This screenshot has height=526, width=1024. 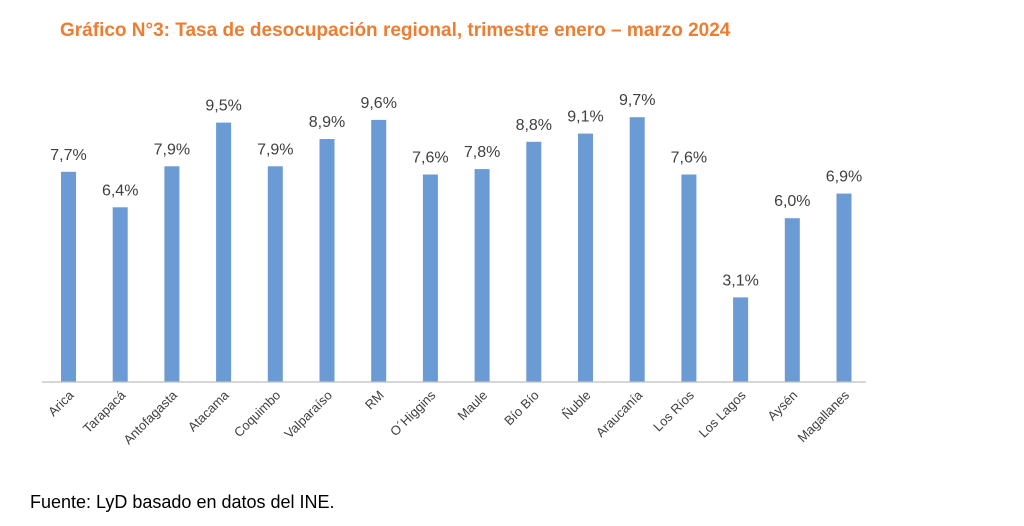 I want to click on data-label-los-rios: 7,6%, so click(x=689, y=158).